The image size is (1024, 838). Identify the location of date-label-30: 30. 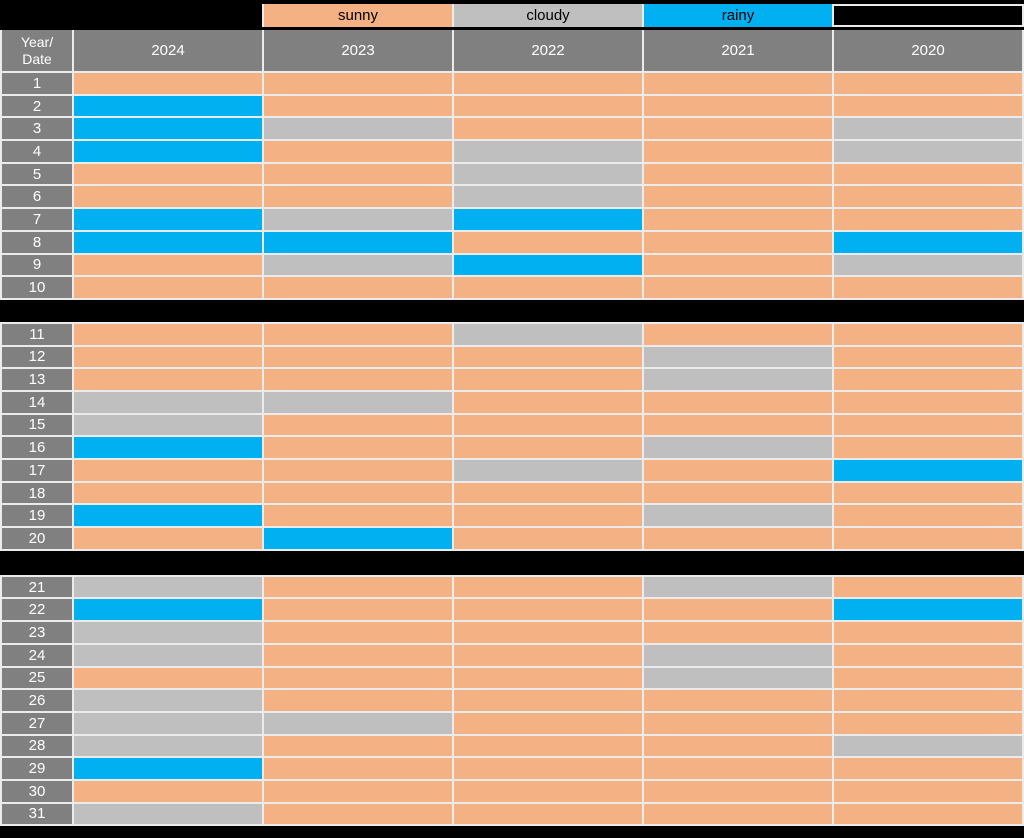
(37, 791).